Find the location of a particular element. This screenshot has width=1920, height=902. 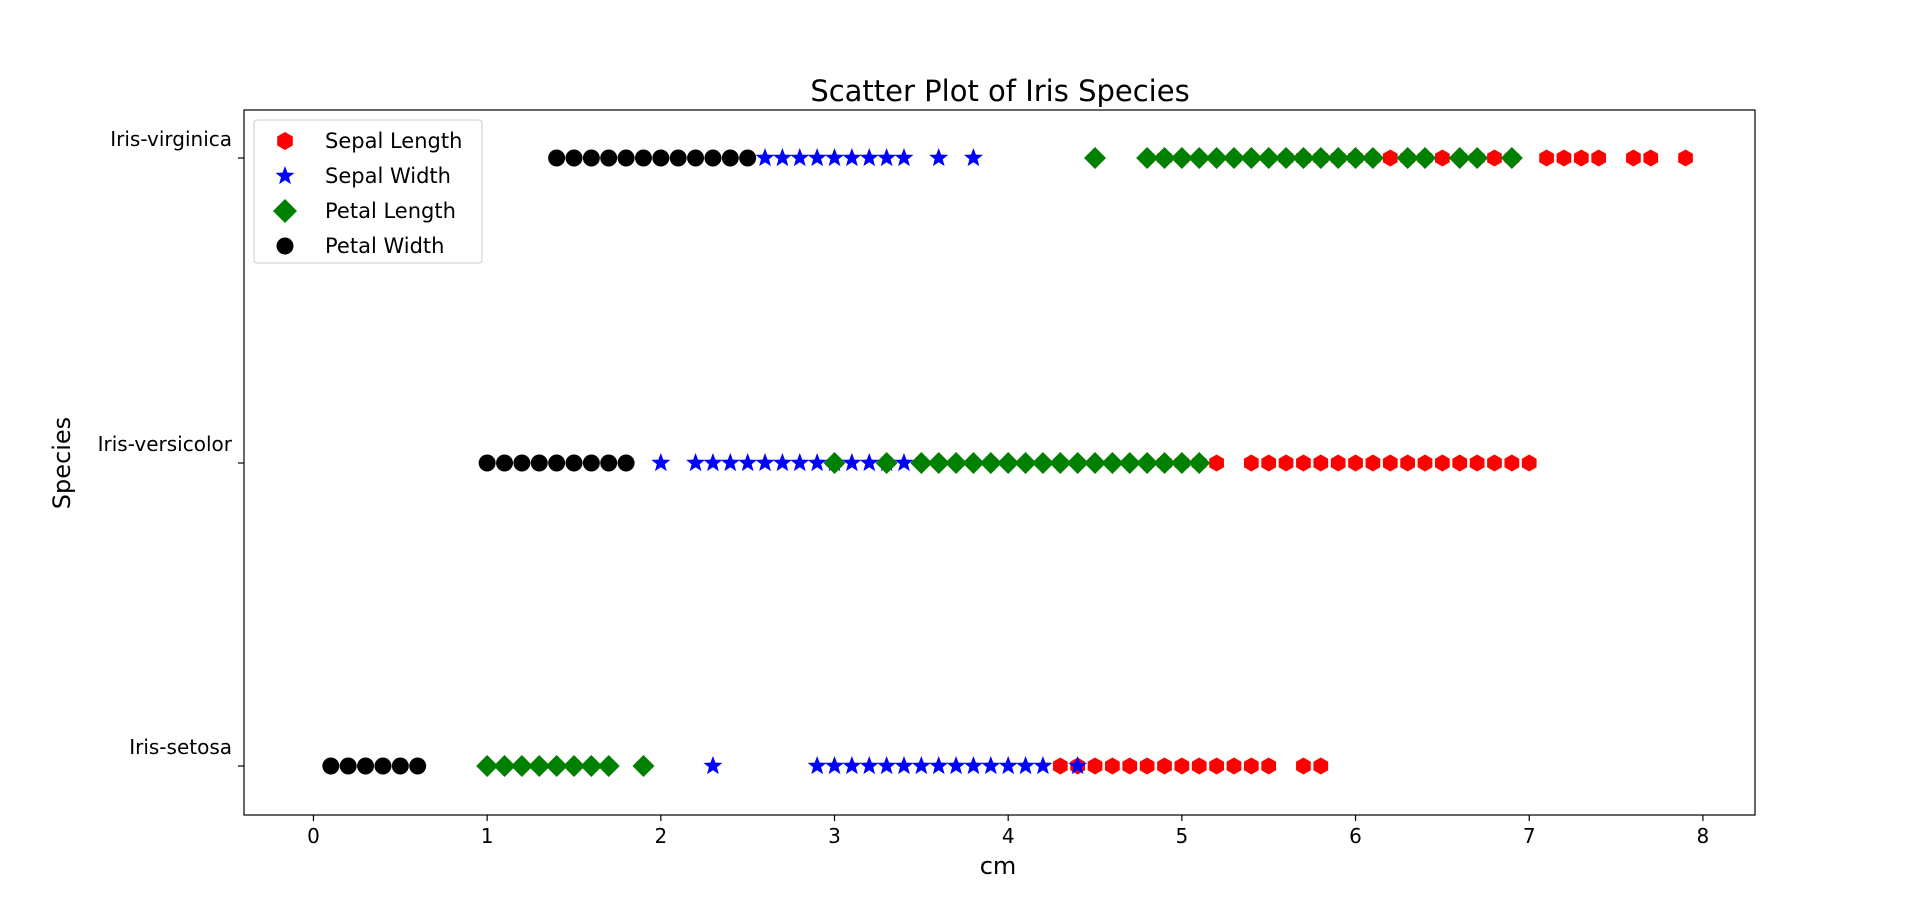

y-tick-label: Iris-versicolor is located at coordinates (165, 444).